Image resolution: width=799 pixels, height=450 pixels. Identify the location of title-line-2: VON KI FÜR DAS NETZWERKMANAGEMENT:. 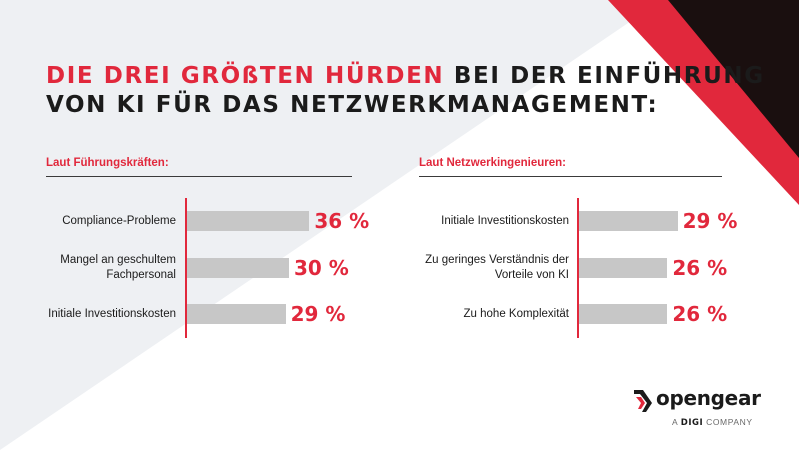
(352, 105).